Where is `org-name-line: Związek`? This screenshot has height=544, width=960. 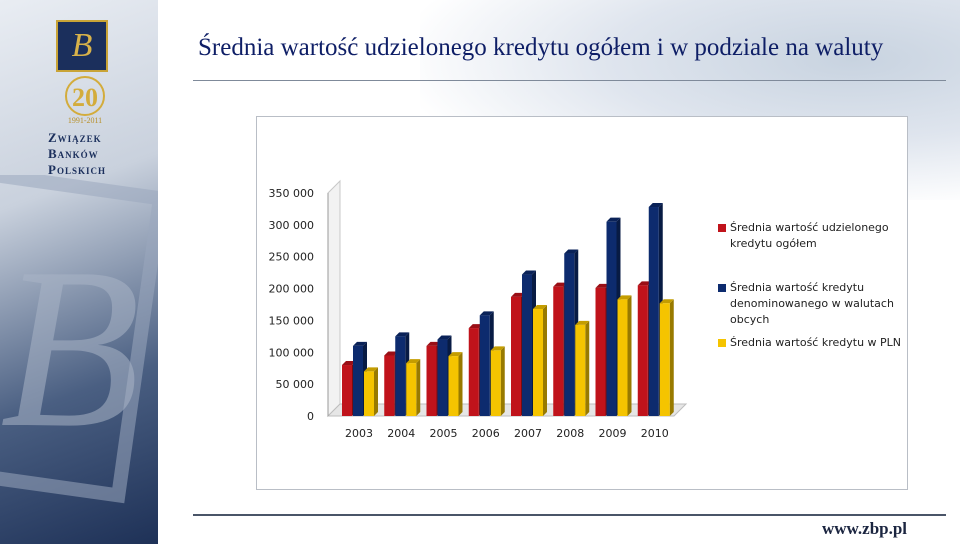
org-name-line: Związek is located at coordinates (75, 137).